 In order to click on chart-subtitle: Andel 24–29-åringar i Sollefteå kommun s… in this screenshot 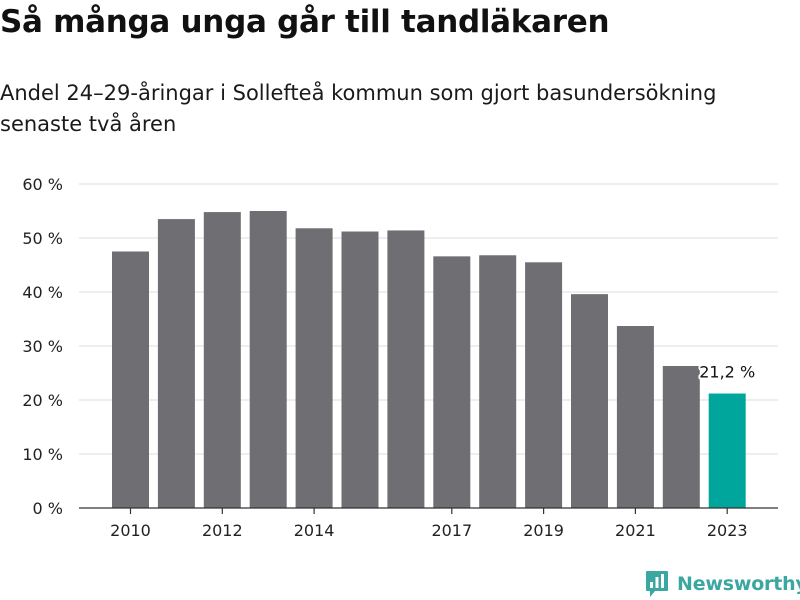, I will do `click(358, 108)`.